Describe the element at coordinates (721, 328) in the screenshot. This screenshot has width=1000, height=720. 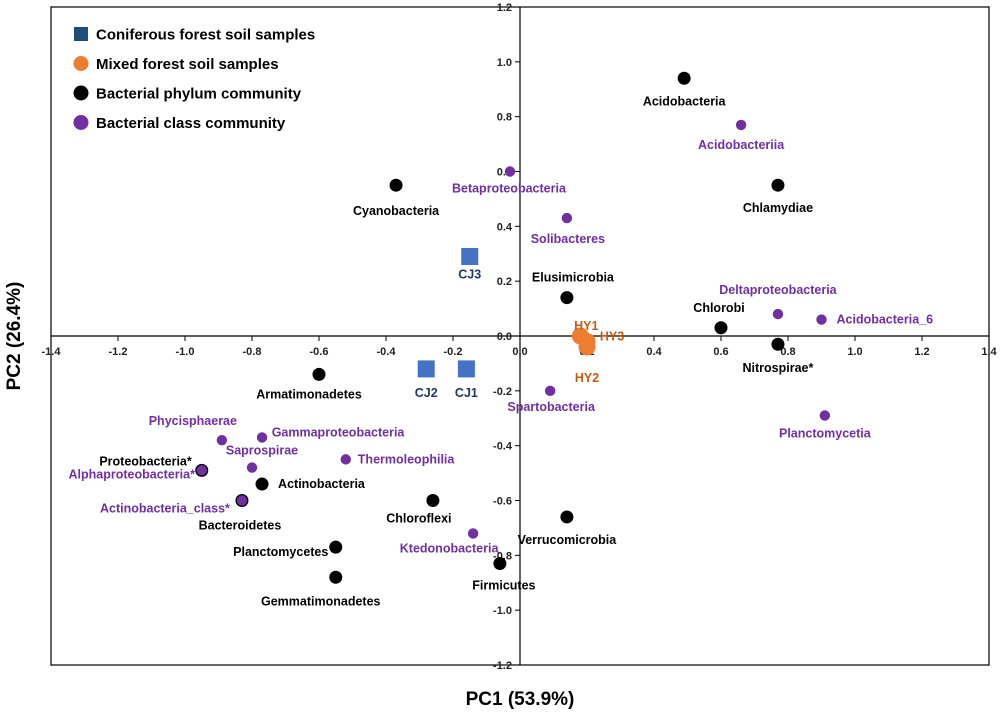
I see `point-chlorobi` at that location.